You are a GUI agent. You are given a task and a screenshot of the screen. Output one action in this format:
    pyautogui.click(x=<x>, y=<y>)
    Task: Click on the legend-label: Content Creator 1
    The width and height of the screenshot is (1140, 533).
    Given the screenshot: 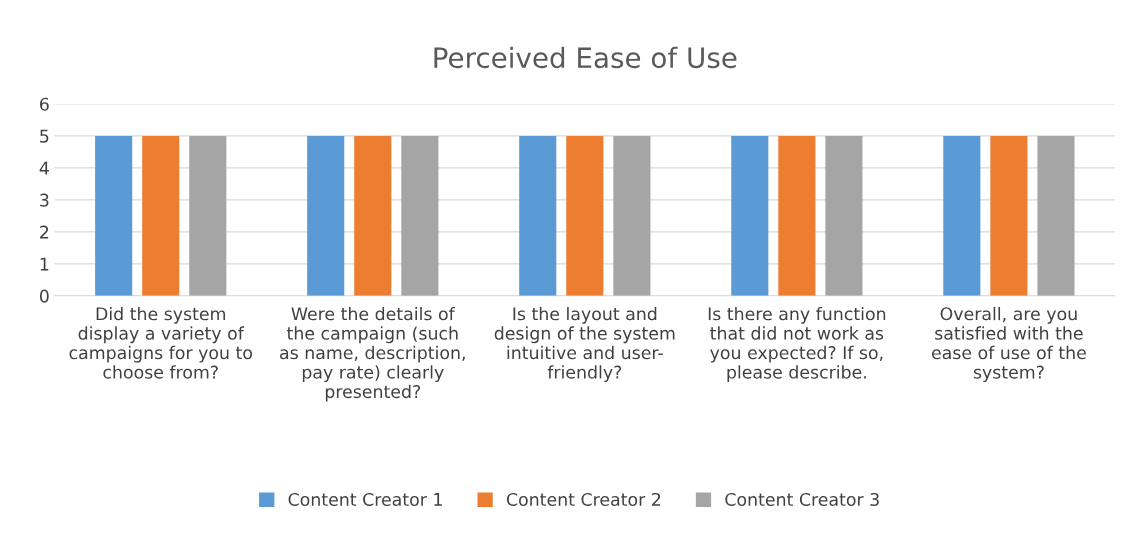 What is the action you would take?
    pyautogui.click(x=365, y=499)
    